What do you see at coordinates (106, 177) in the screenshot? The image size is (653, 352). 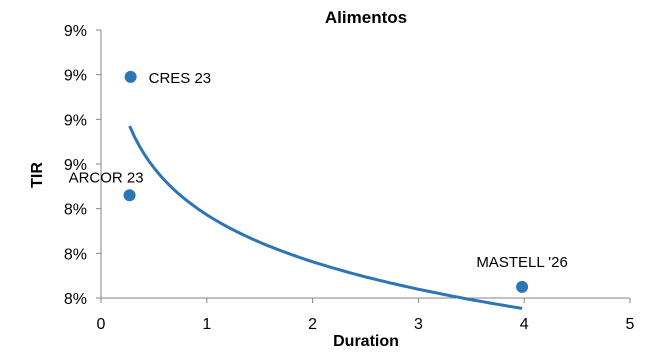 I see `data-point-label: ARCOR 23` at bounding box center [106, 177].